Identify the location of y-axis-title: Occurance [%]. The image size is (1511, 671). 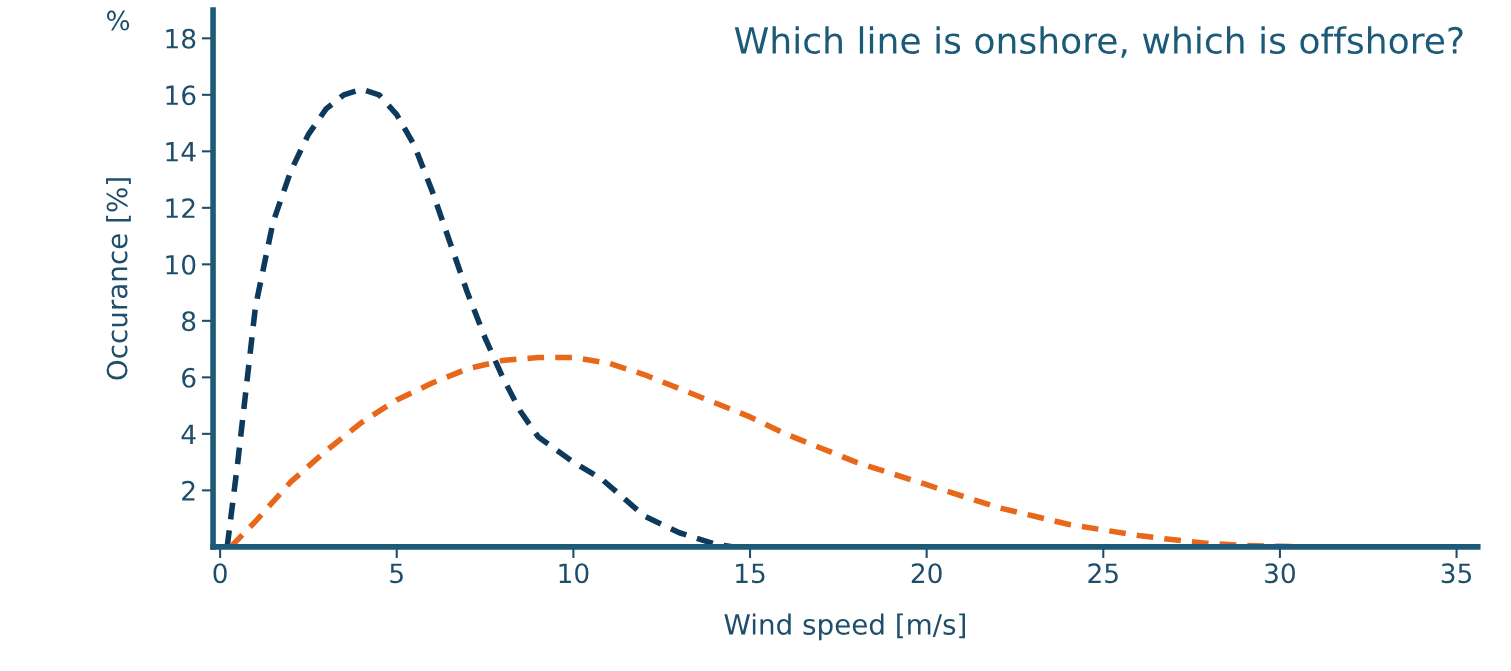
(118, 279).